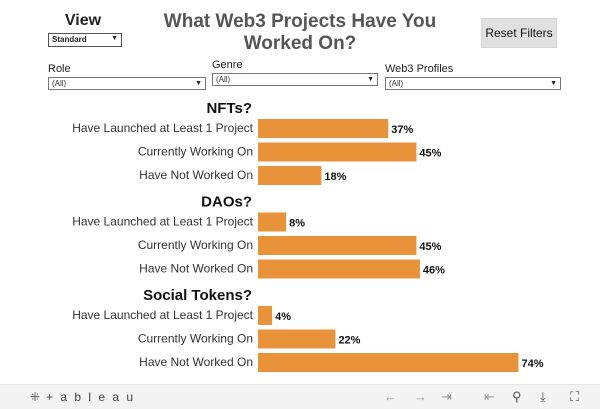  I want to click on redo-icon: →, so click(420, 396).